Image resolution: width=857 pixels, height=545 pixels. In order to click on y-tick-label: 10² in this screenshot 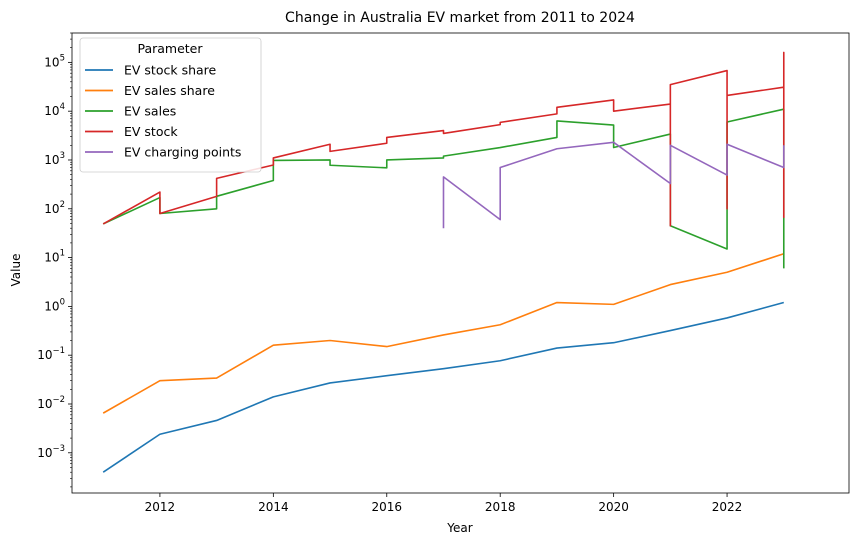, I will do `click(54, 208)`.